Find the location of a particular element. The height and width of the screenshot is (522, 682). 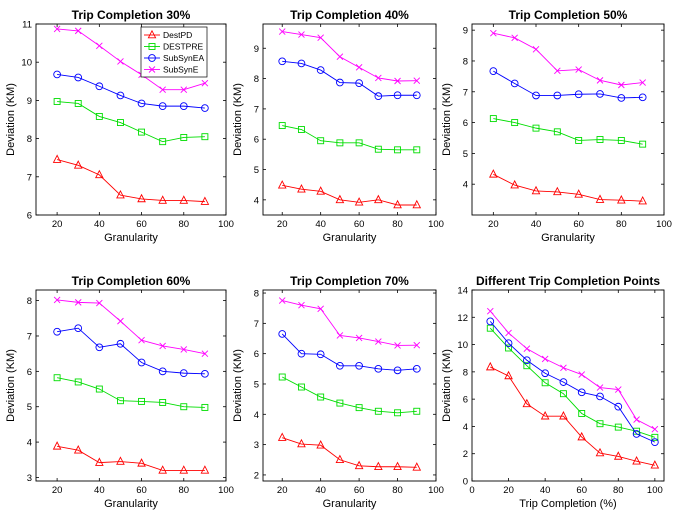

series-line-destpd is located at coordinates (349, 195).